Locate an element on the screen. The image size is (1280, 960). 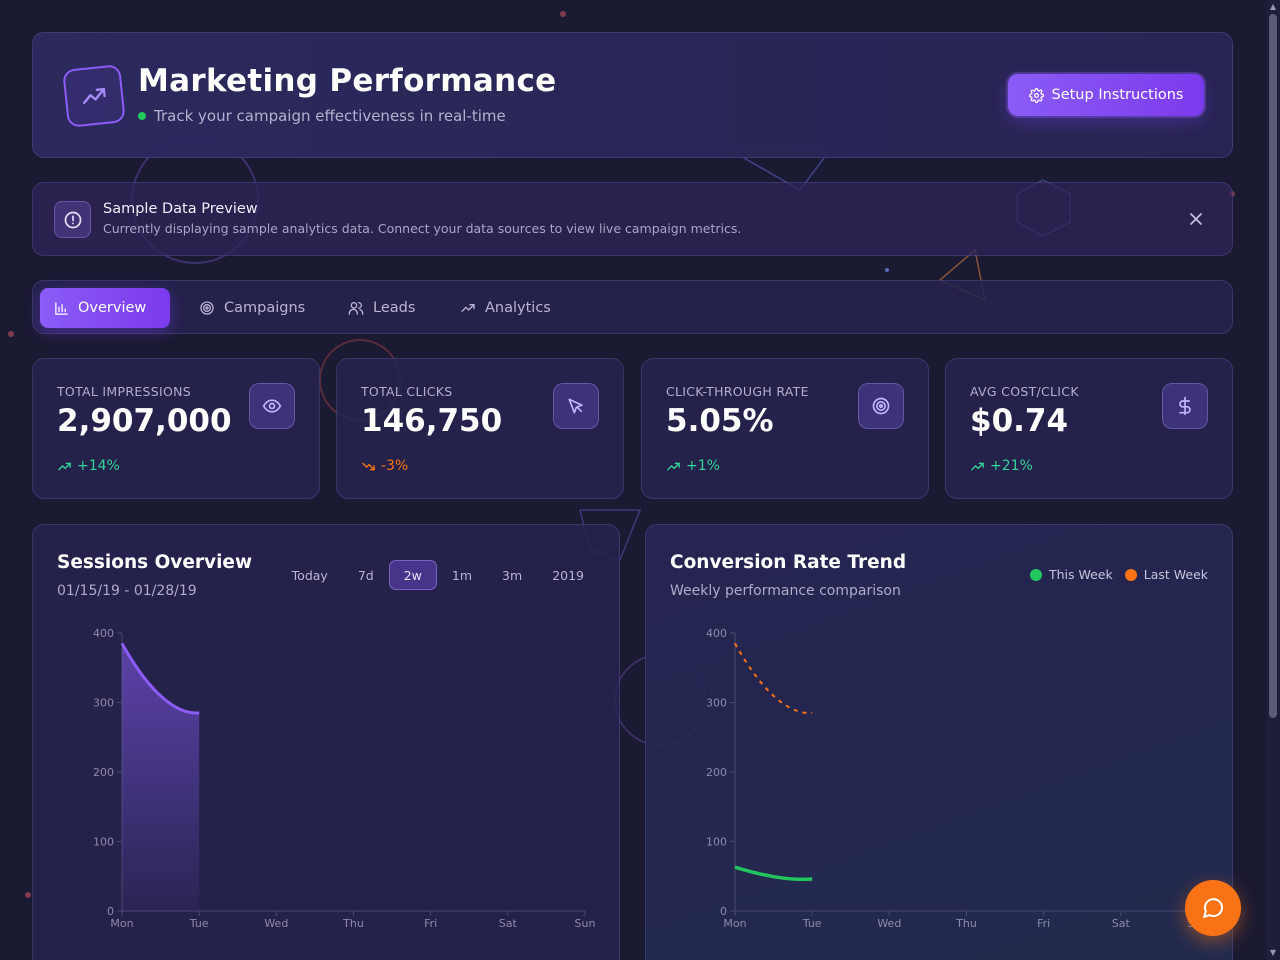
scrollbar-thumb is located at coordinates (1273, 366).